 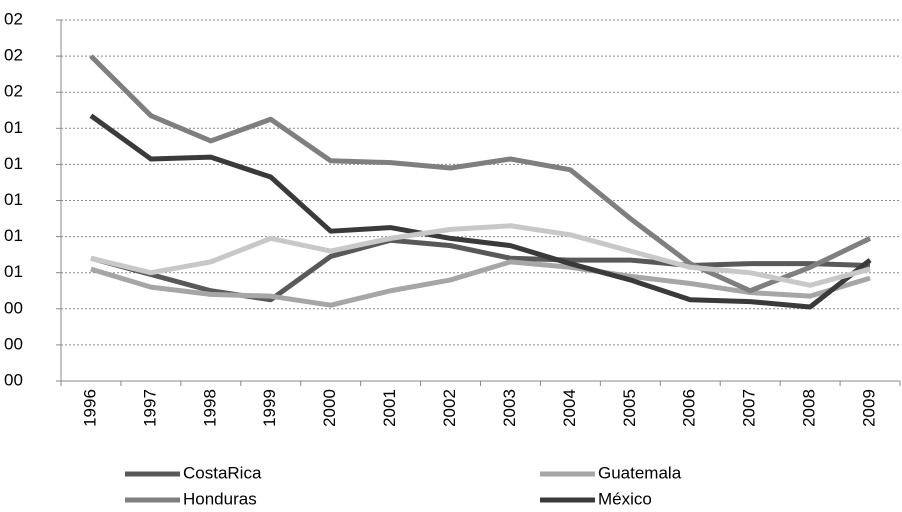 I want to click on legend-item: Guatemala, so click(x=611, y=472).